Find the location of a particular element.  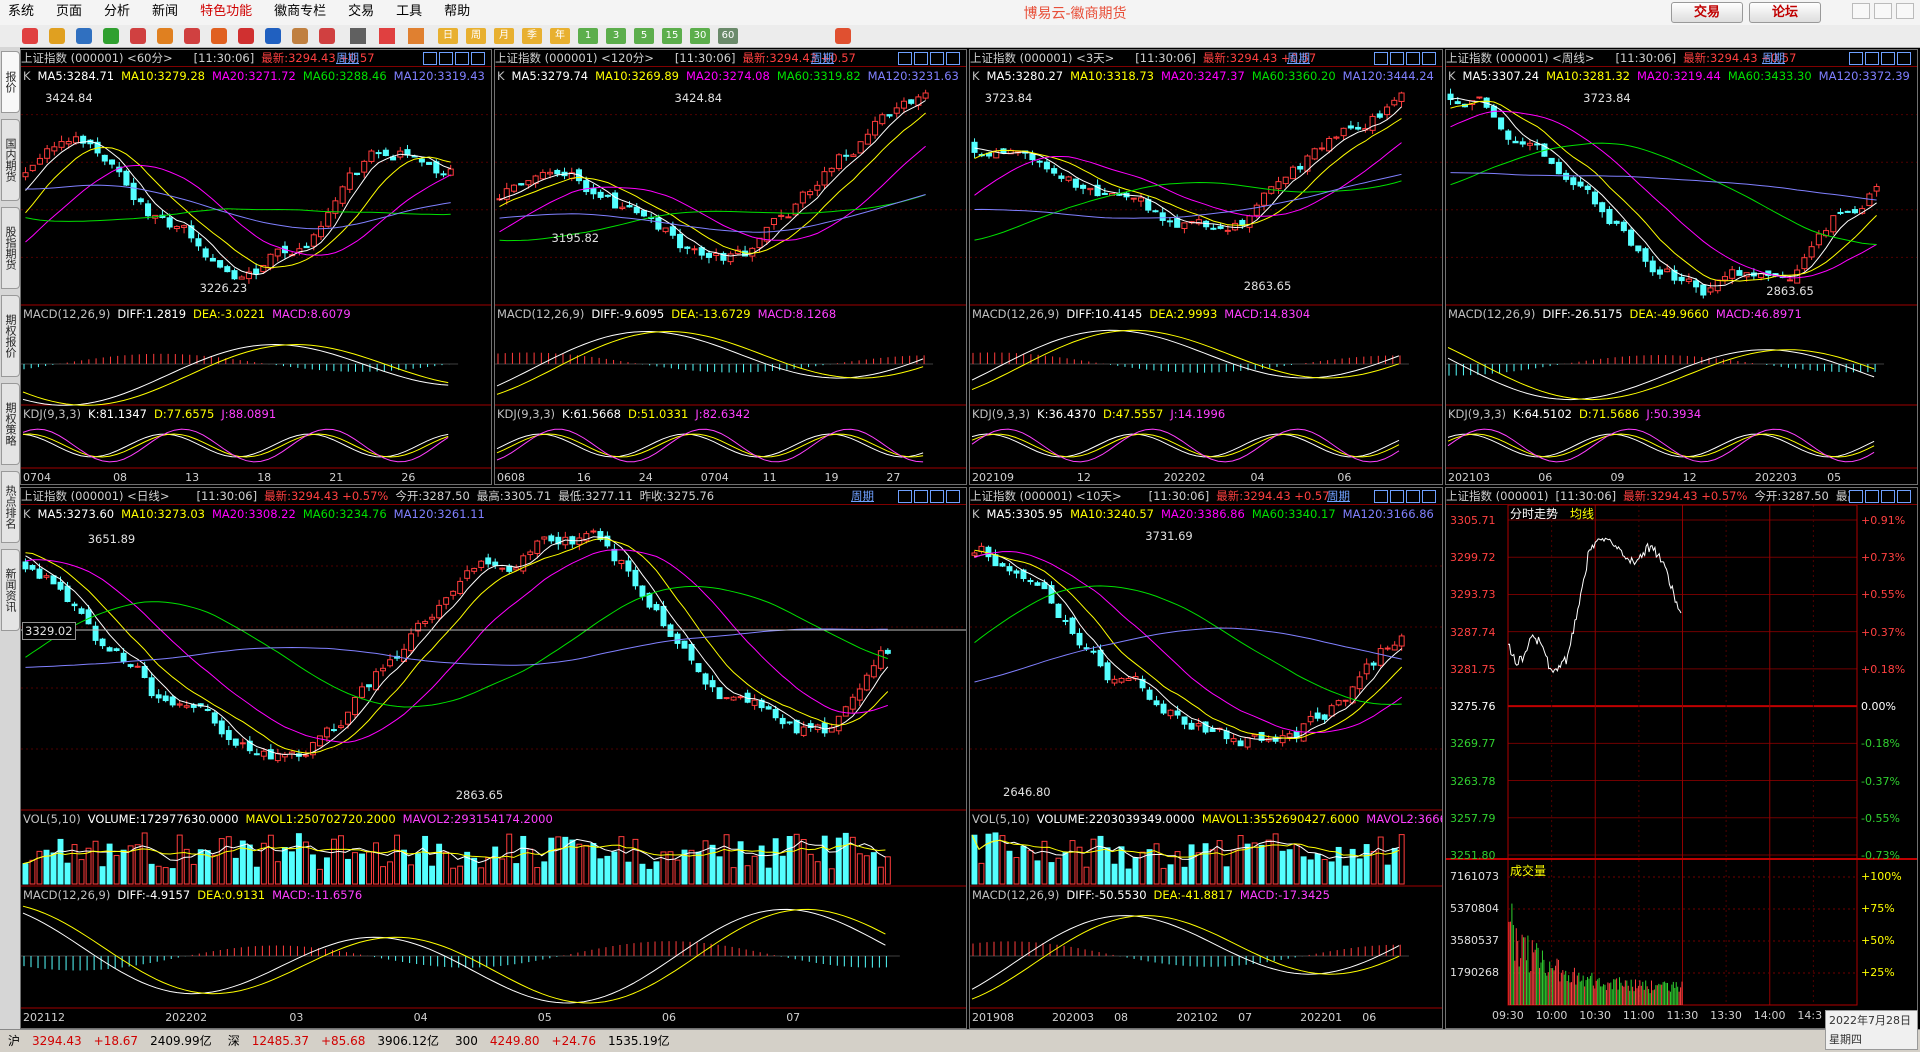

sidebar-tab-label: 报价 is located at coordinates (10, 82).